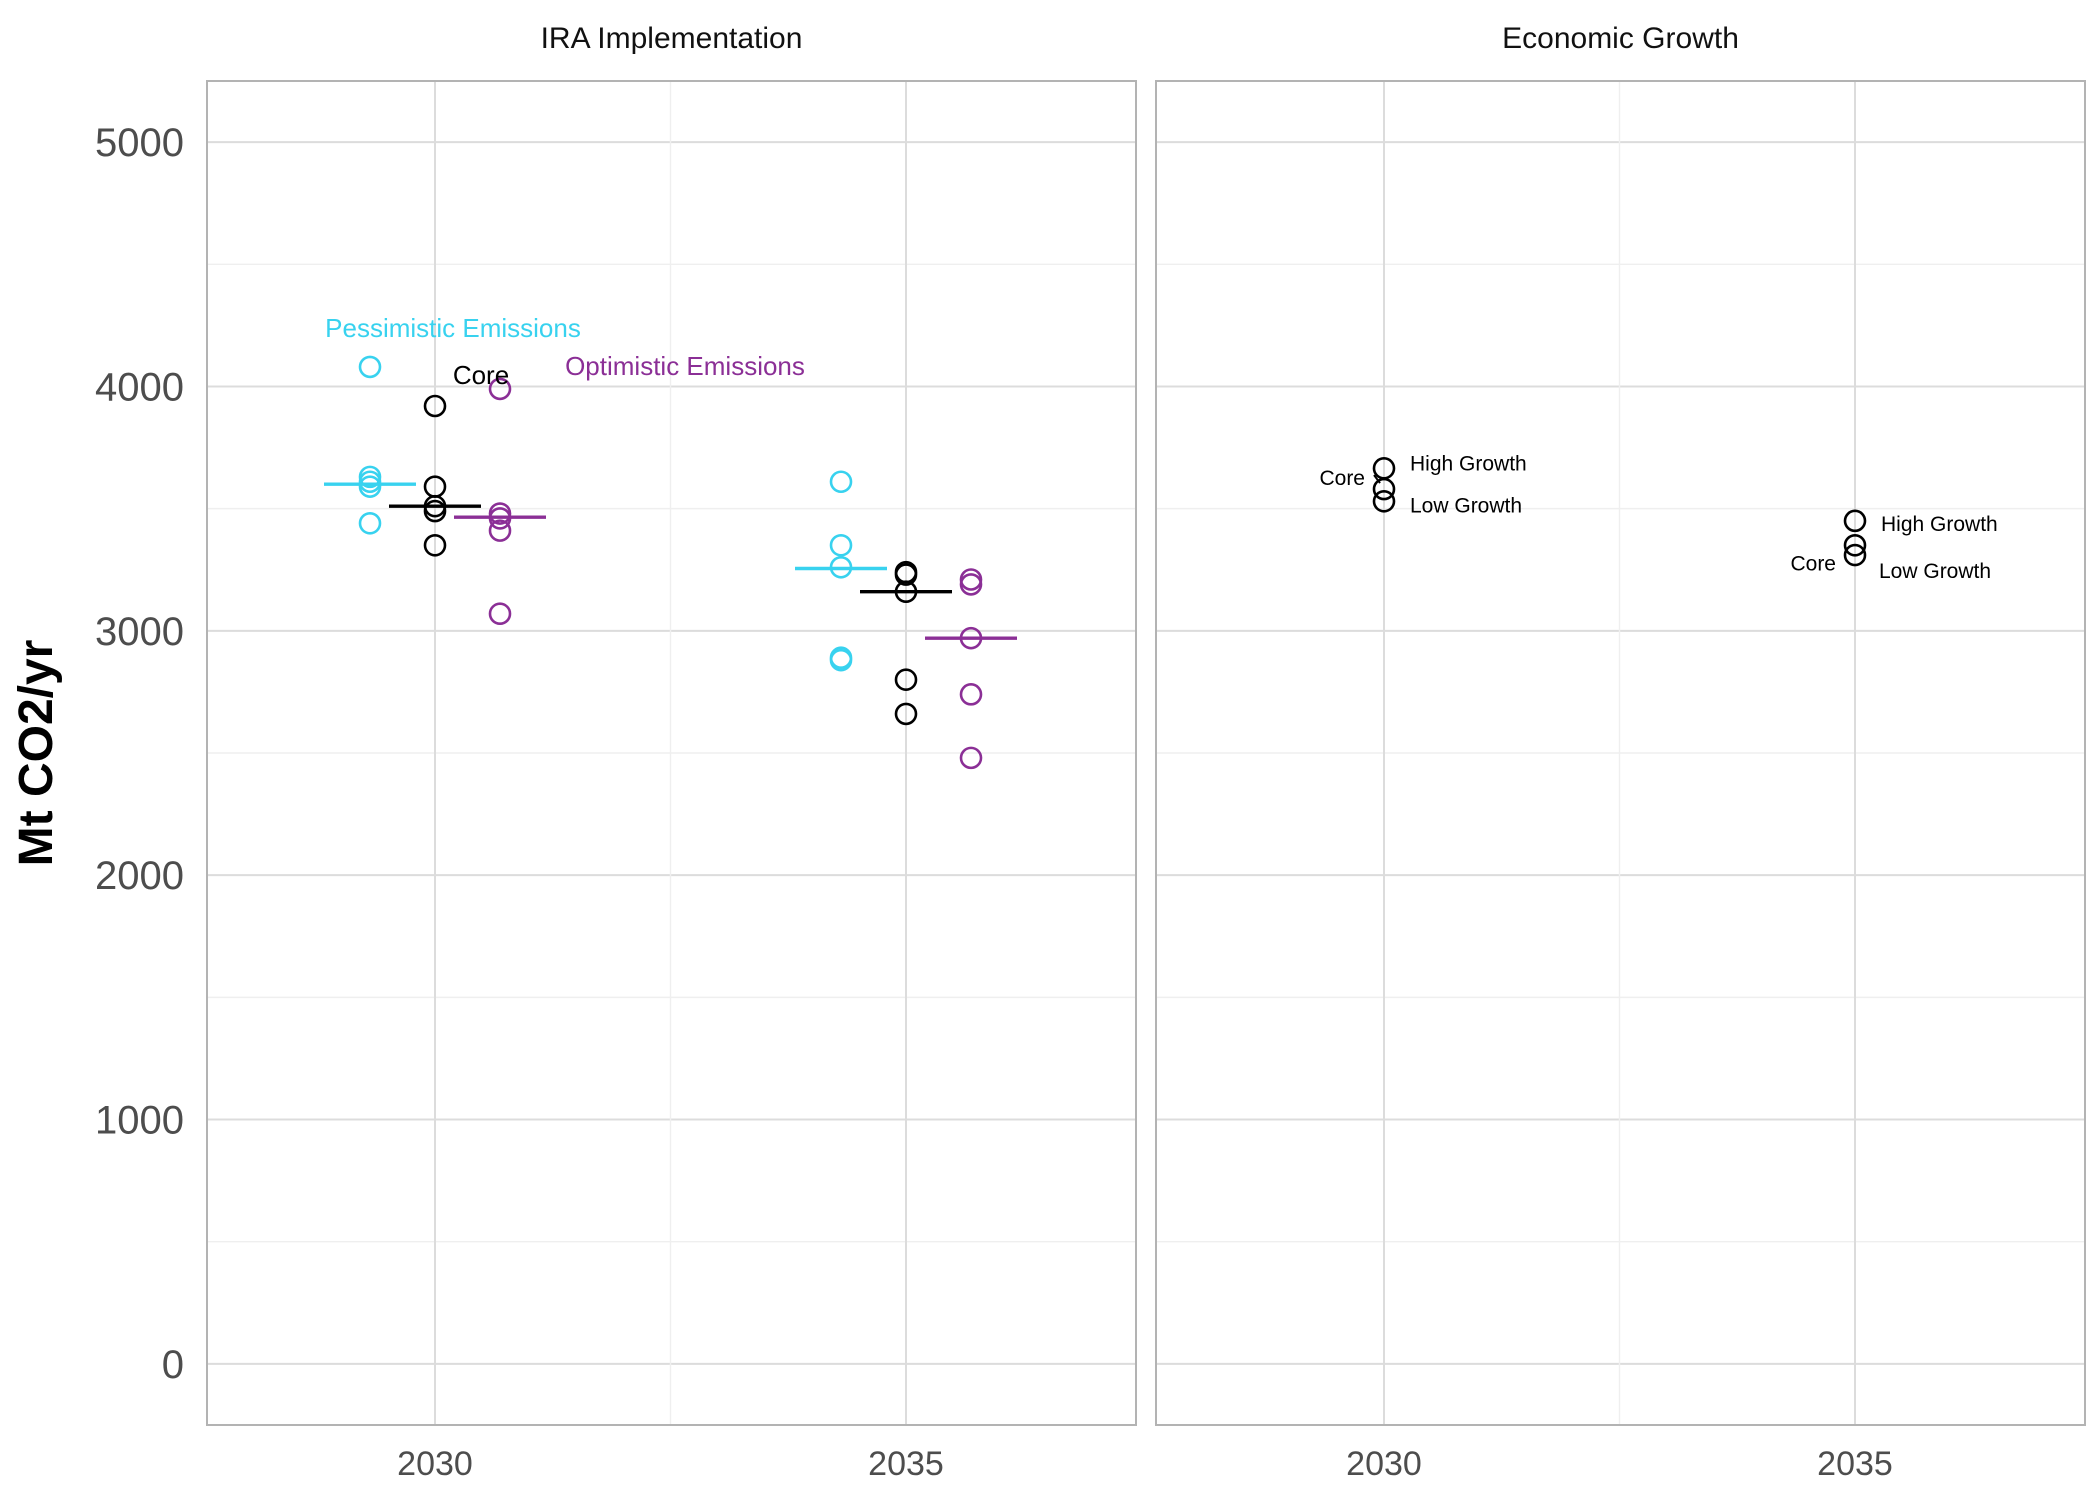 Image resolution: width=2100 pixels, height=1500 pixels. I want to click on label-leader-line, so click(1377, 479).